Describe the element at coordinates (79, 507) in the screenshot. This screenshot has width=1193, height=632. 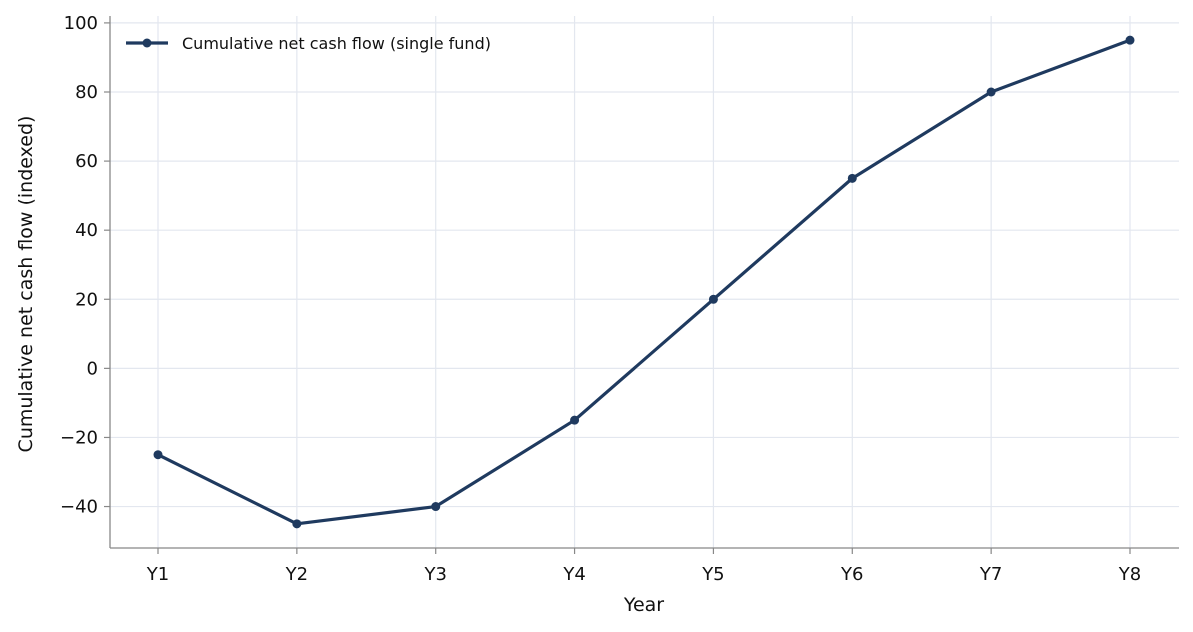
I see `y-tick-label: −40` at that location.